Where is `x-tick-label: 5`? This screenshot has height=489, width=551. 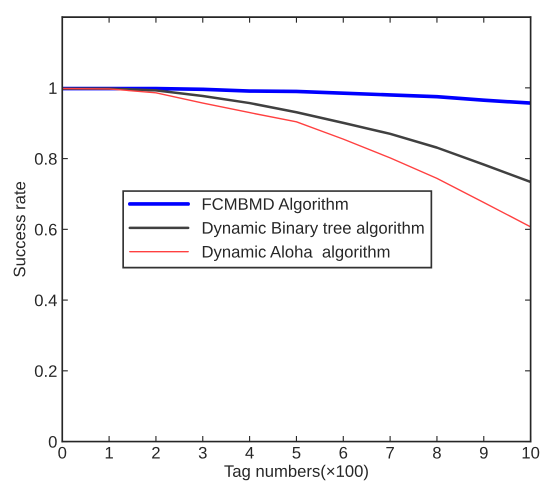
x-tick-label: 5 is located at coordinates (296, 453).